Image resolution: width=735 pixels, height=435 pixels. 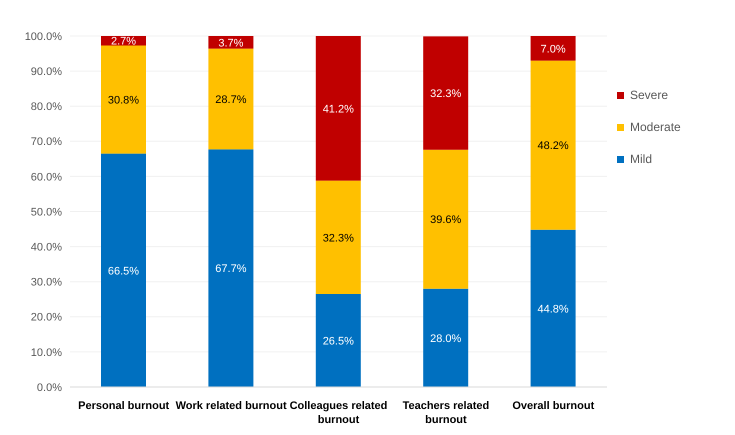 I want to click on data-label: 28.0%, so click(x=446, y=338).